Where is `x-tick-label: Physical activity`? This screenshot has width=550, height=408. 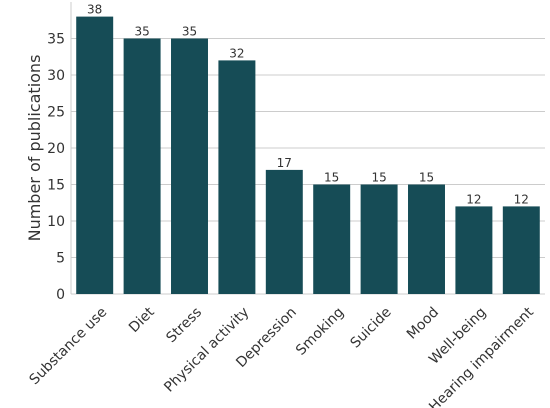 x-tick-label: Physical activity is located at coordinates (206, 349).